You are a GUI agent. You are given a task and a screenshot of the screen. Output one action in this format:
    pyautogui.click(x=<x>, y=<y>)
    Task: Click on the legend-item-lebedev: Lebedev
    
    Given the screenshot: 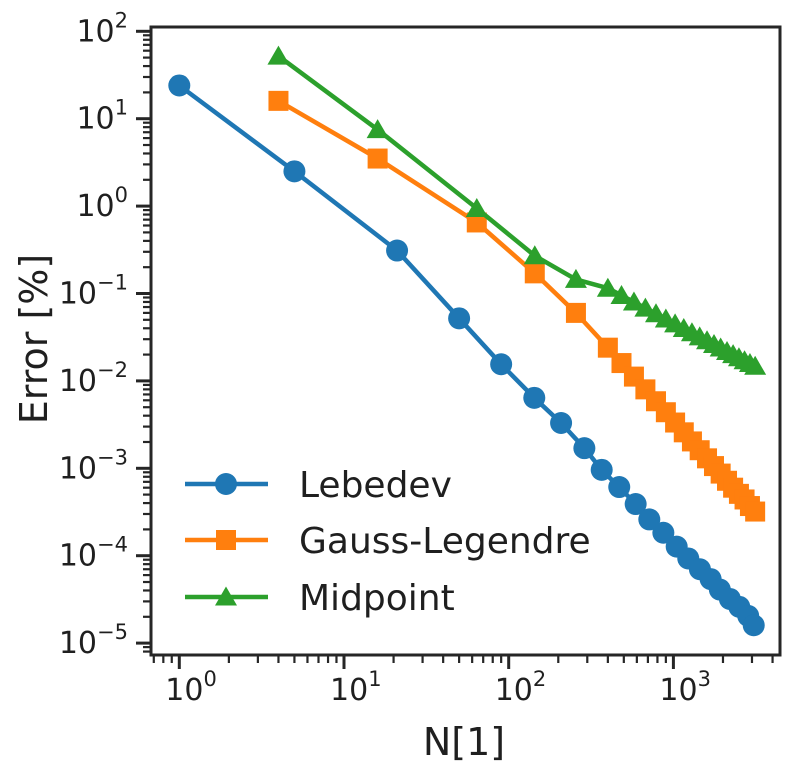 What is the action you would take?
    pyautogui.click(x=318, y=485)
    